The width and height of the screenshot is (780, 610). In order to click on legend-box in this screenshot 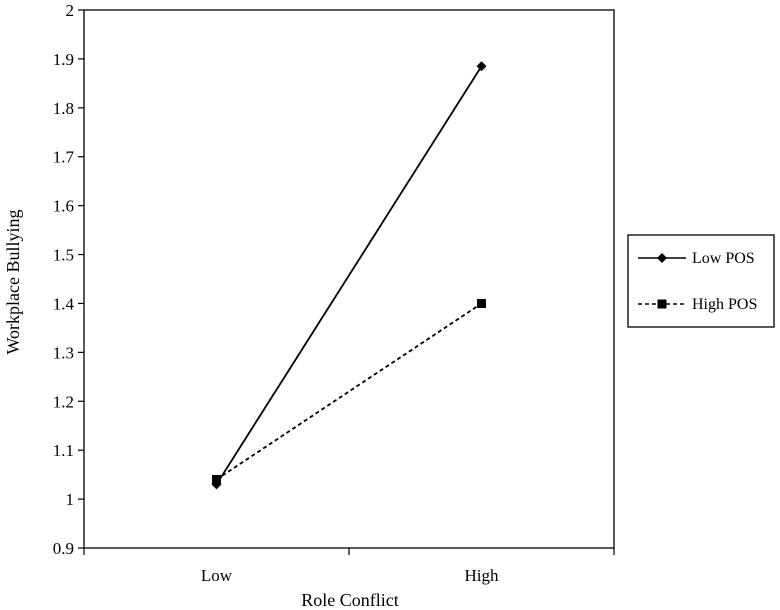, I will do `click(701, 281)`.